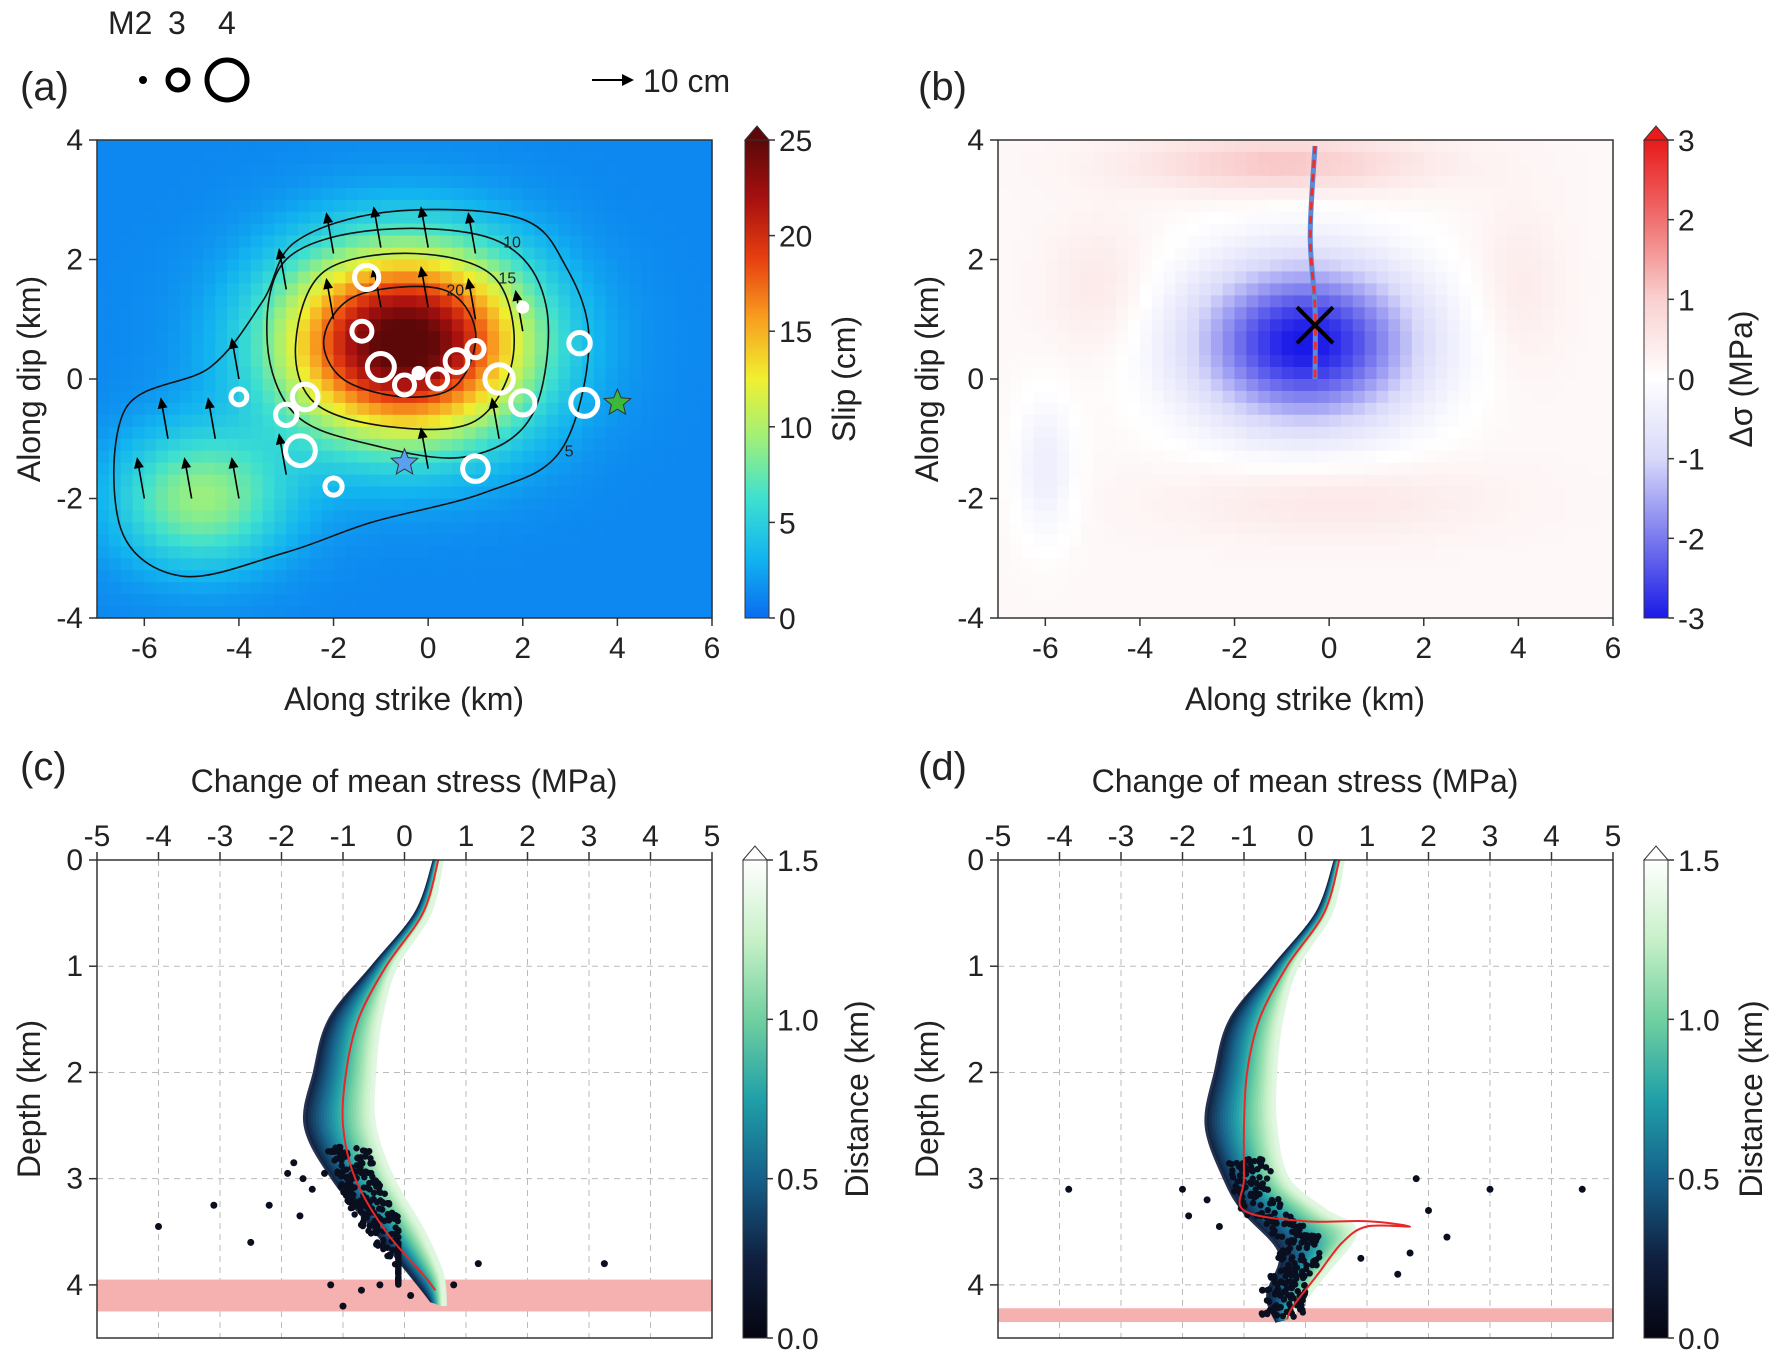 This screenshot has height=1364, width=1774. I want to click on slip-vector-head, so click(186, 463).